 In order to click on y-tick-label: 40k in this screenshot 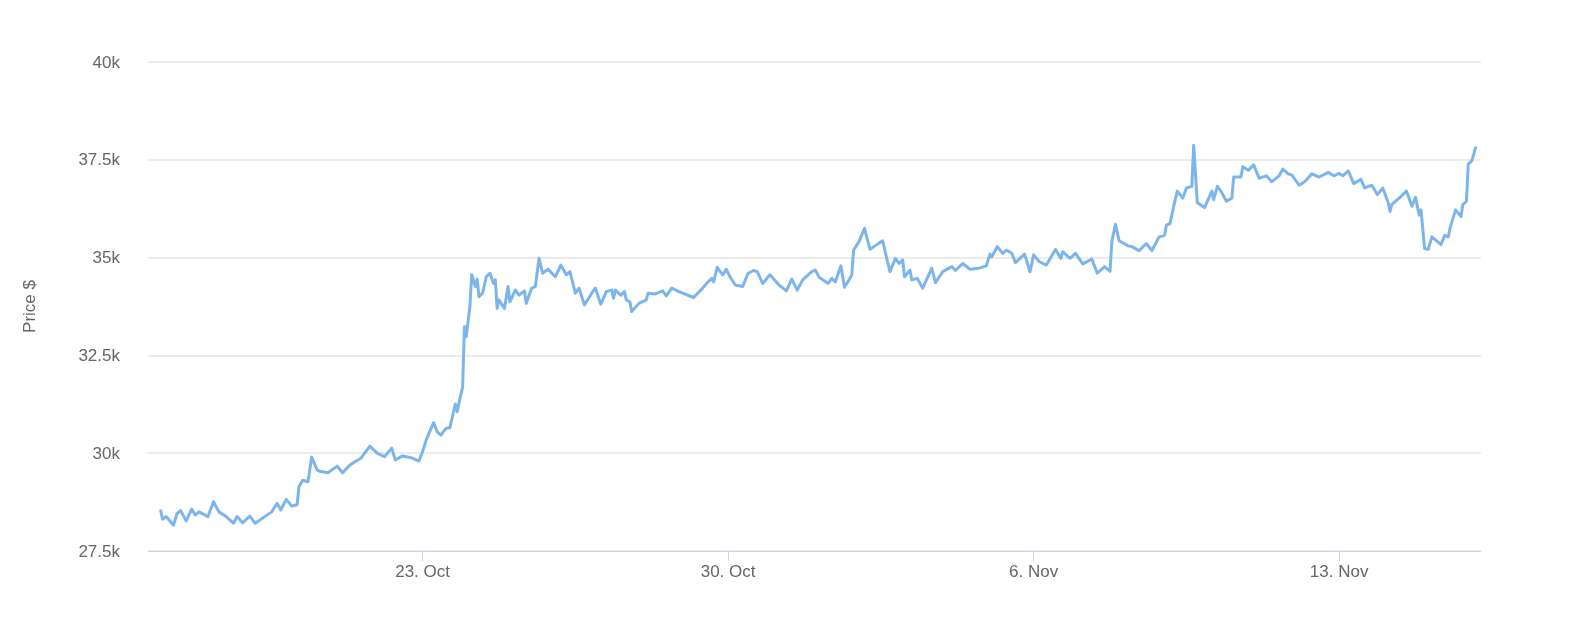, I will do `click(106, 62)`.